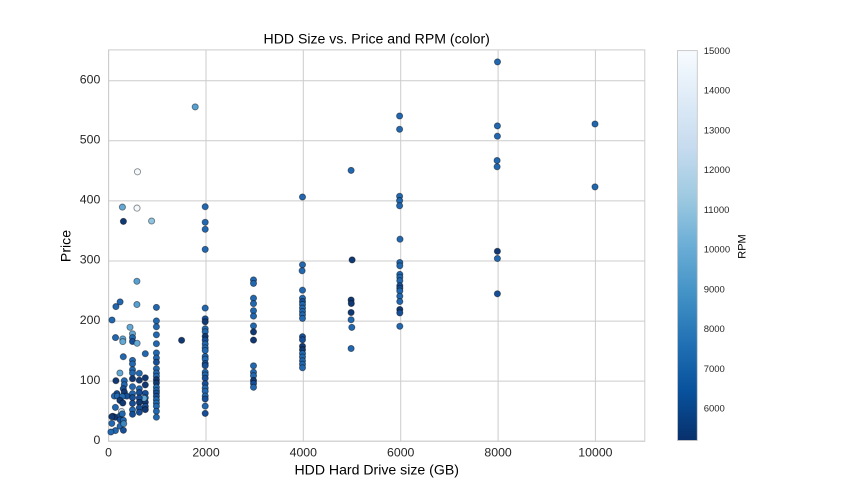 This screenshot has height=504, width=864. I want to click on svg-text: 13000, so click(717, 130).